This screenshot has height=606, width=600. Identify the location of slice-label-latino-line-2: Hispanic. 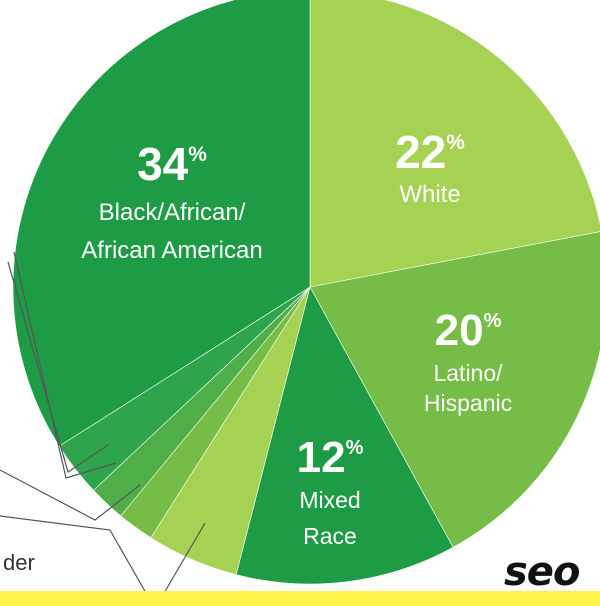
(468, 403).